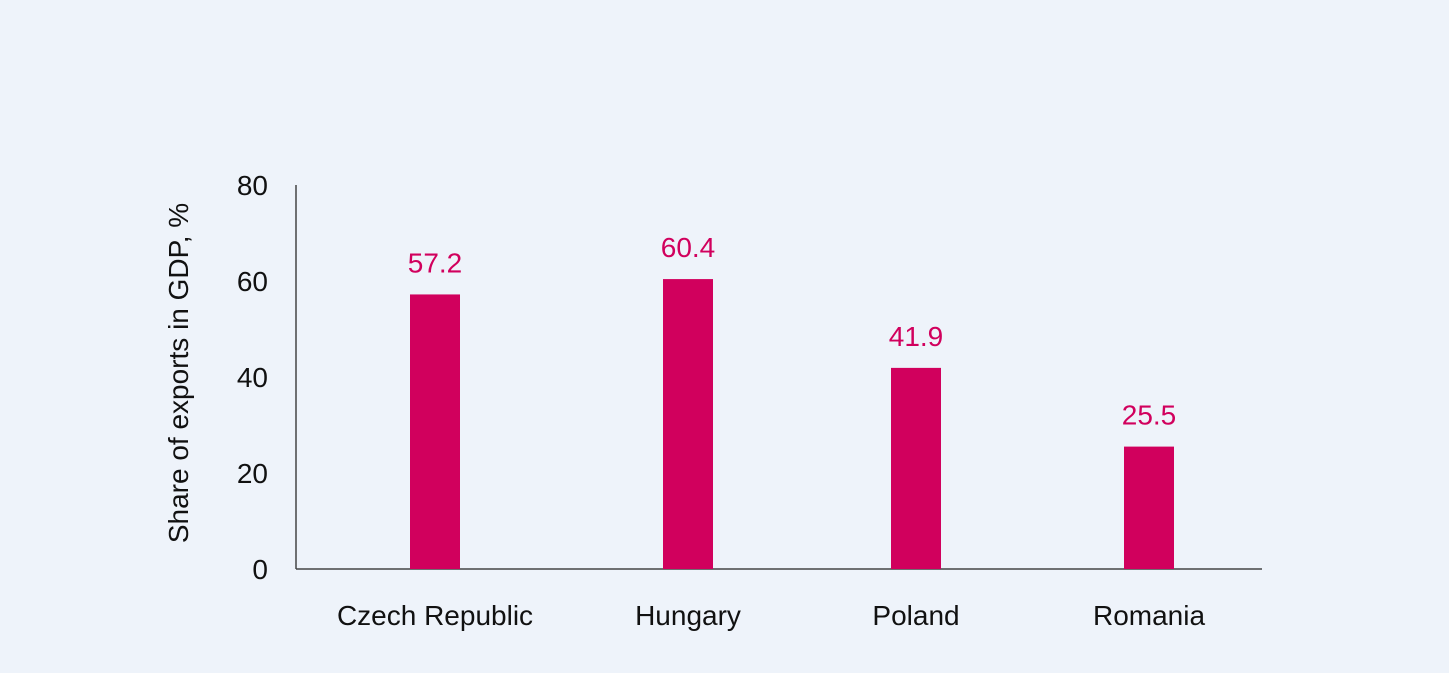  I want to click on y-tick-label: 60, so click(252, 281).